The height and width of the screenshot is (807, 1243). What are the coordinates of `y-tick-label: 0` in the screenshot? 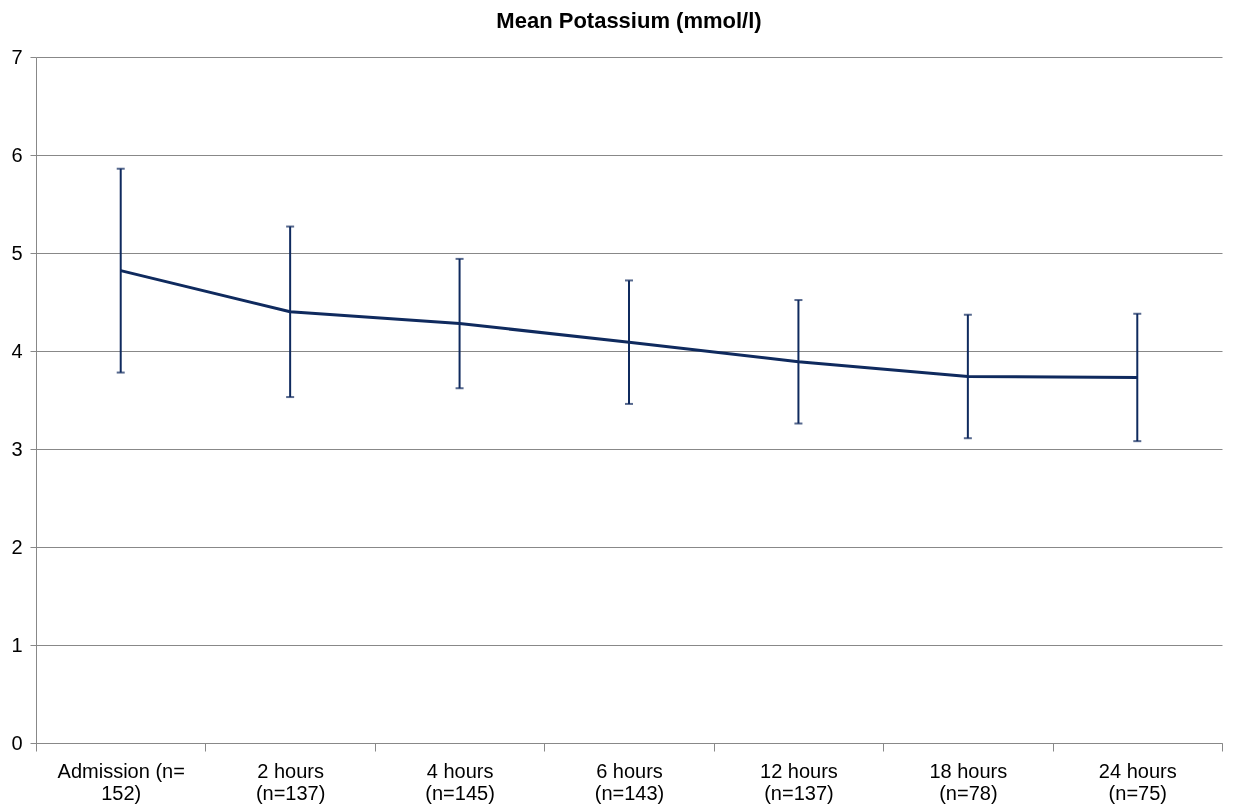 It's located at (17, 742).